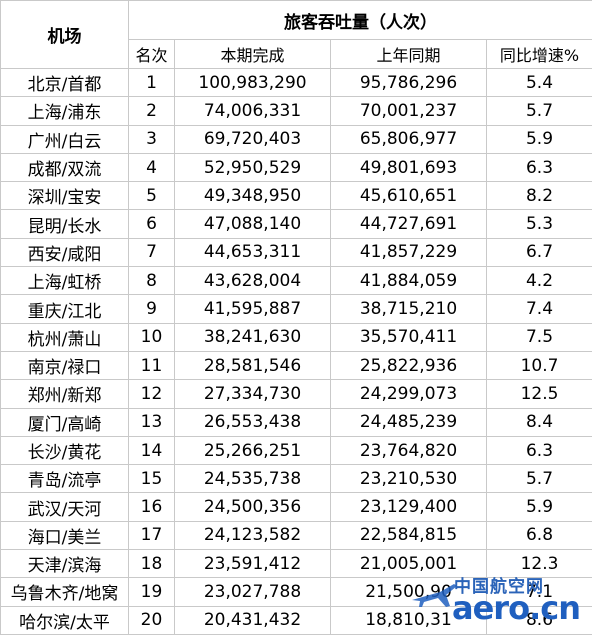 This screenshot has height=635, width=592. What do you see at coordinates (253, 281) in the screenshot?
I see `cell-current: 43,628,004` at bounding box center [253, 281].